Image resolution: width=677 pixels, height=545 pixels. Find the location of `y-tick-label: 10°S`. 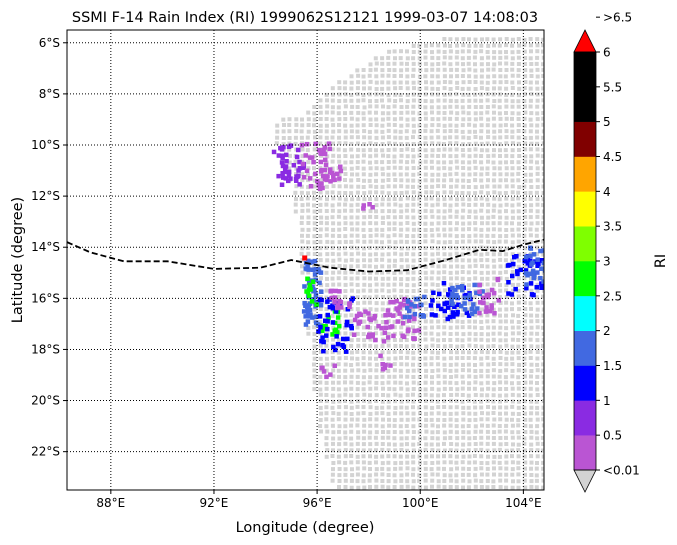

y-tick-label: 10°S is located at coordinates (45, 145).